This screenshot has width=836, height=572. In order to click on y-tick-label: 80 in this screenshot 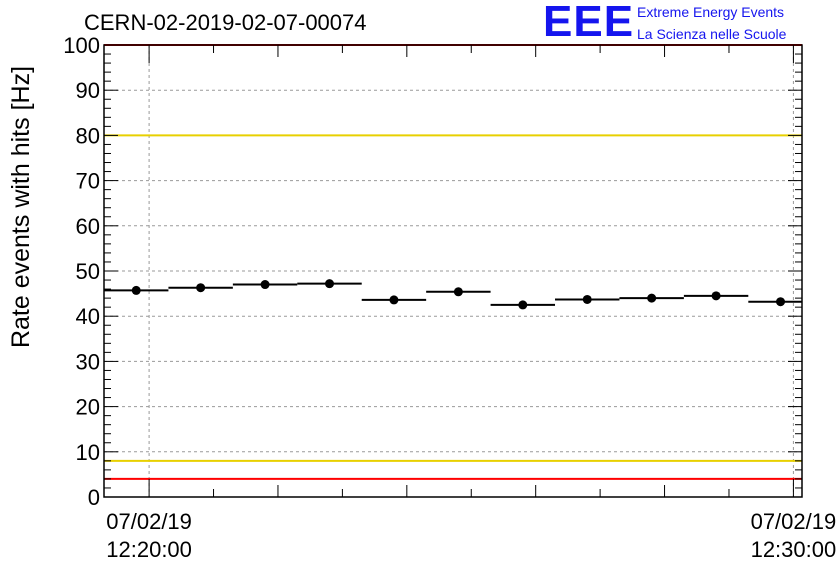, I will do `click(88, 135)`.